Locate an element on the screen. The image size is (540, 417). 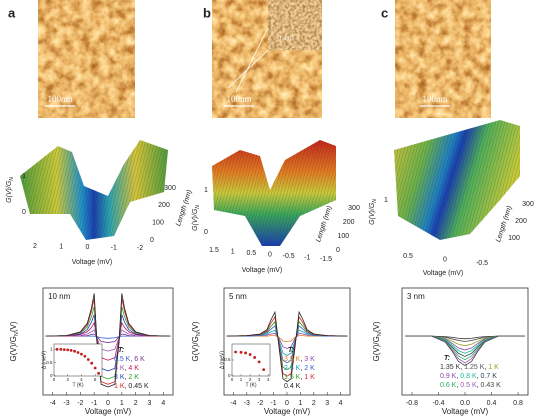
y-axis-label-part: G(V)/G is located at coordinates (13, 348).